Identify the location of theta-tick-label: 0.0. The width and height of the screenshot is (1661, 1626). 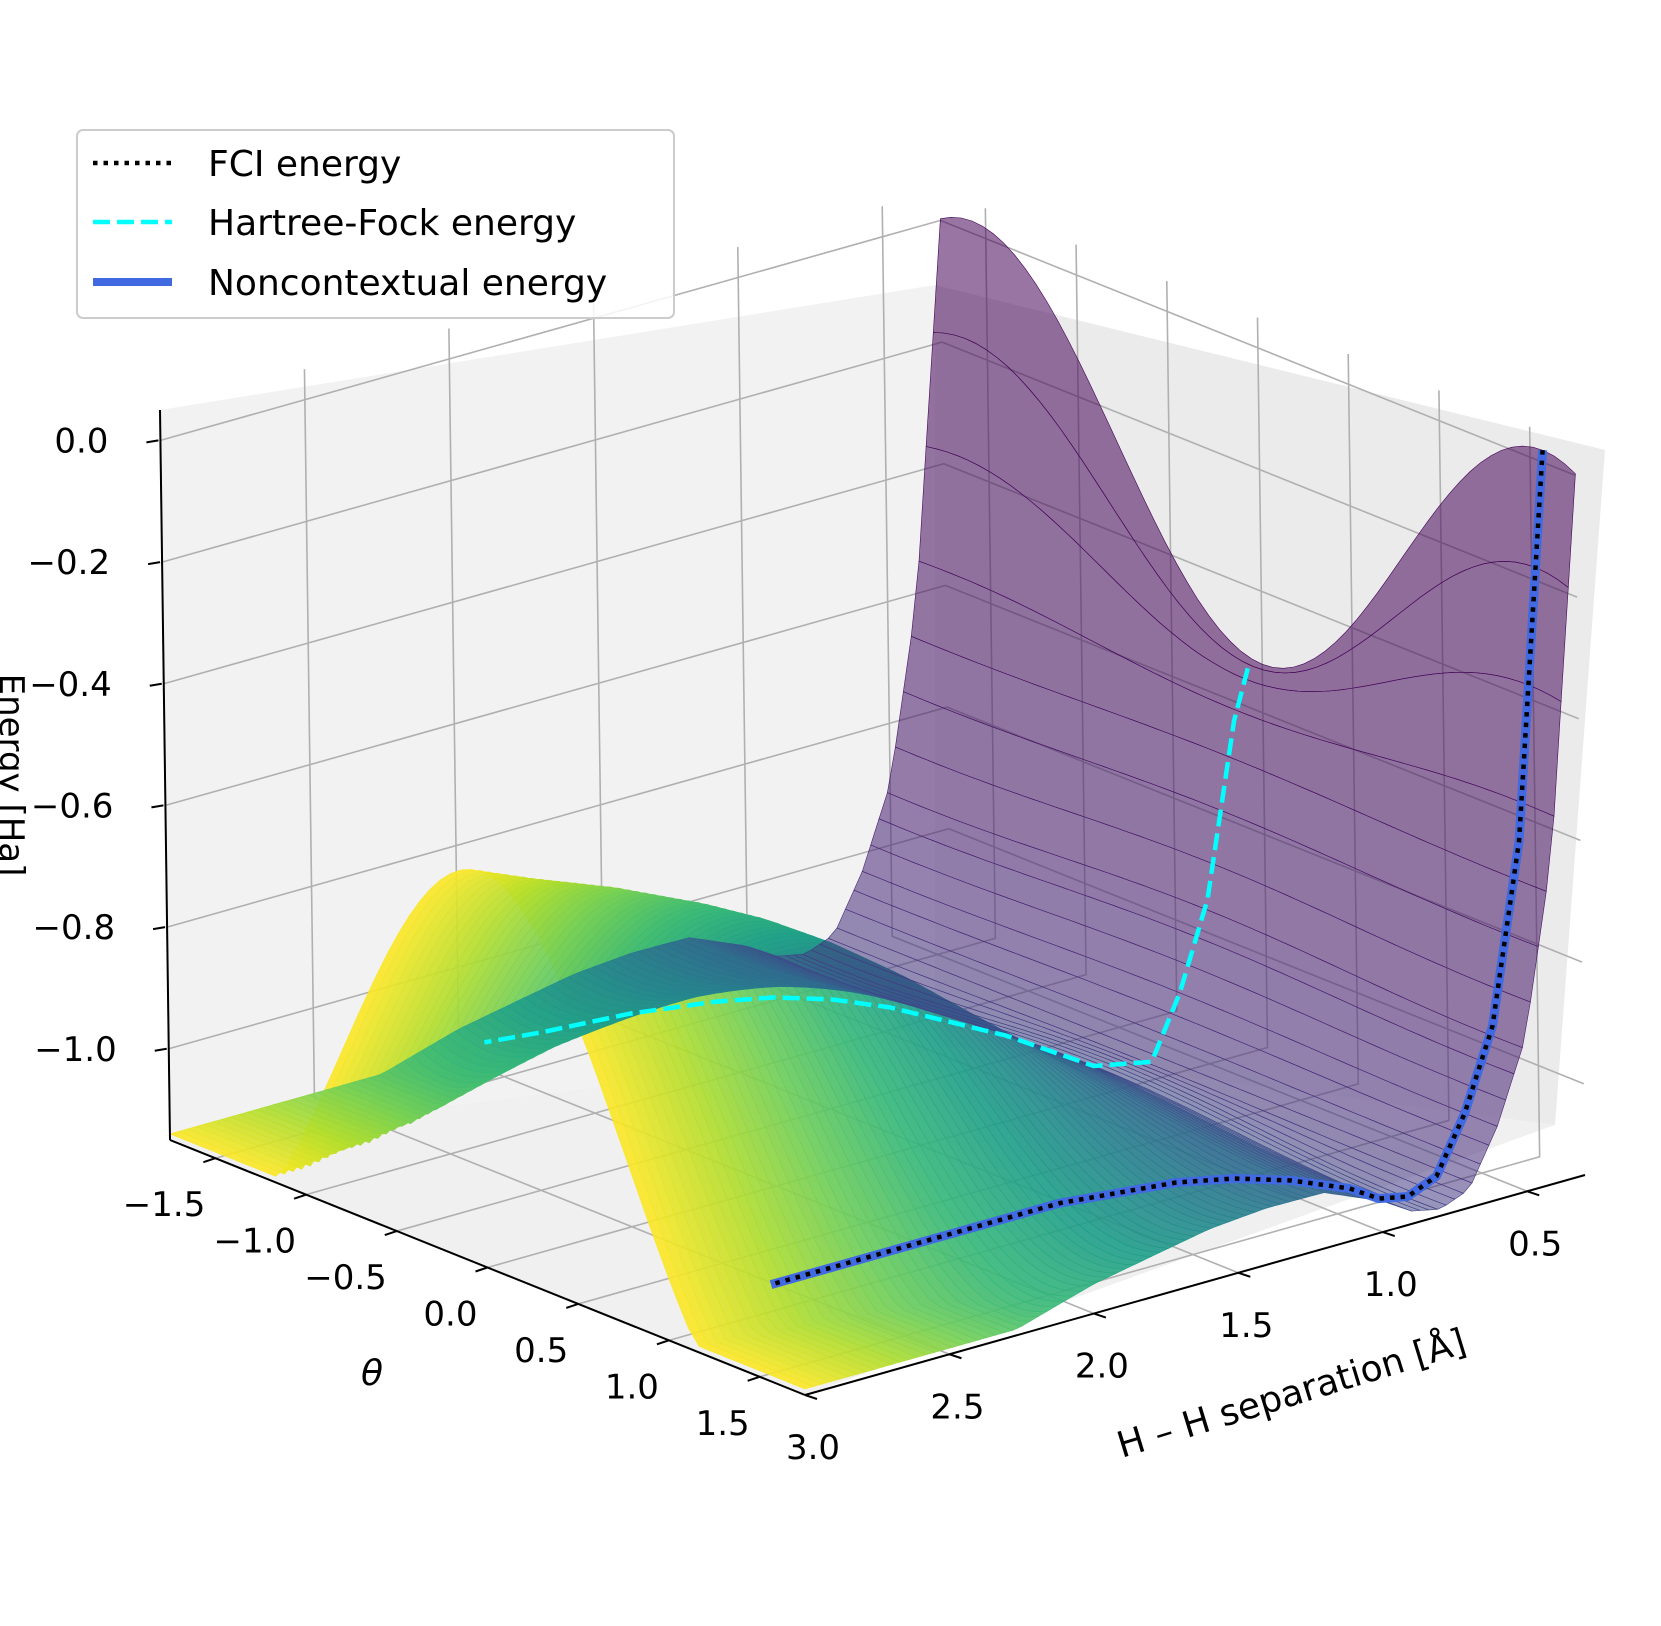
(450, 1315).